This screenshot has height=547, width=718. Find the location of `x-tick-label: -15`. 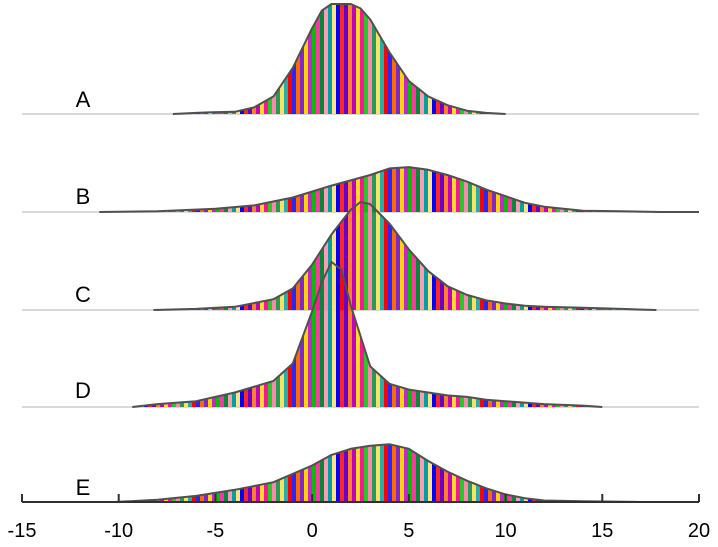

x-tick-label: -15 is located at coordinates (22, 531).